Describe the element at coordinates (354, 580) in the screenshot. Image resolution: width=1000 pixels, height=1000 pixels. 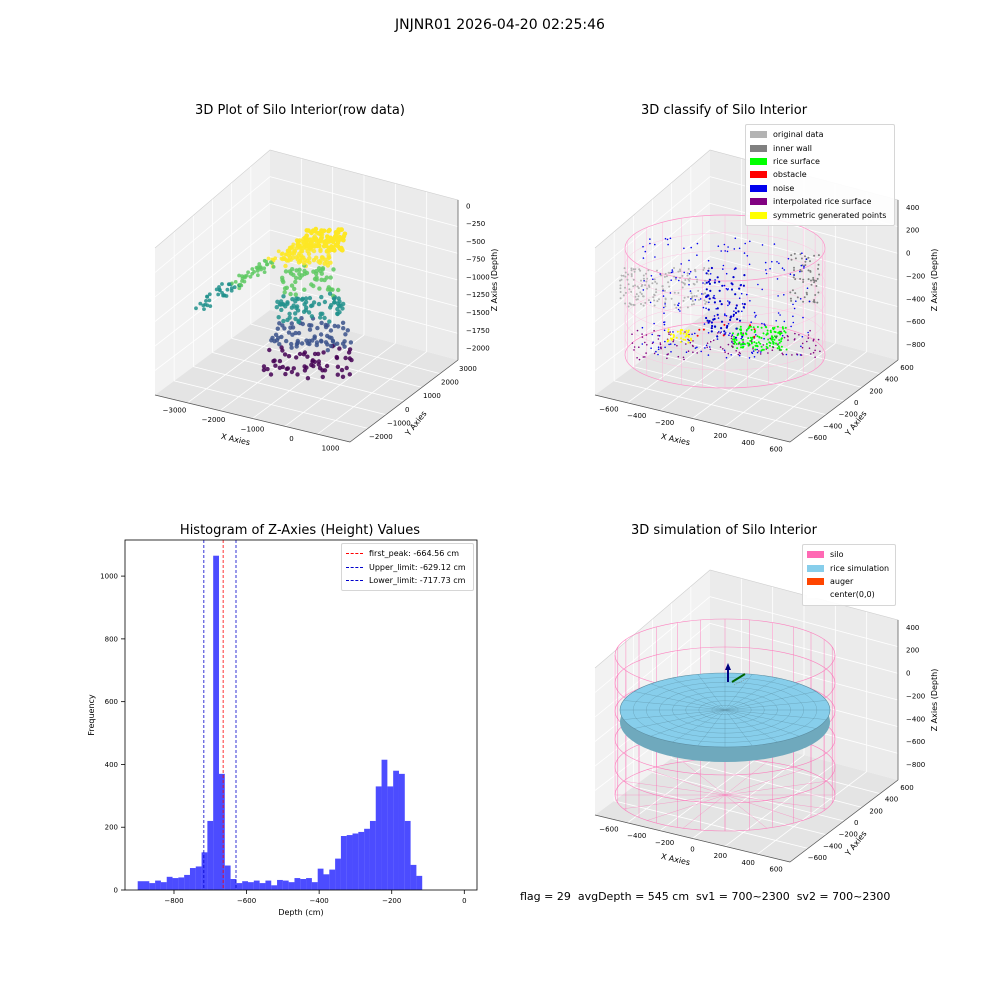
I see `legend-line` at that location.